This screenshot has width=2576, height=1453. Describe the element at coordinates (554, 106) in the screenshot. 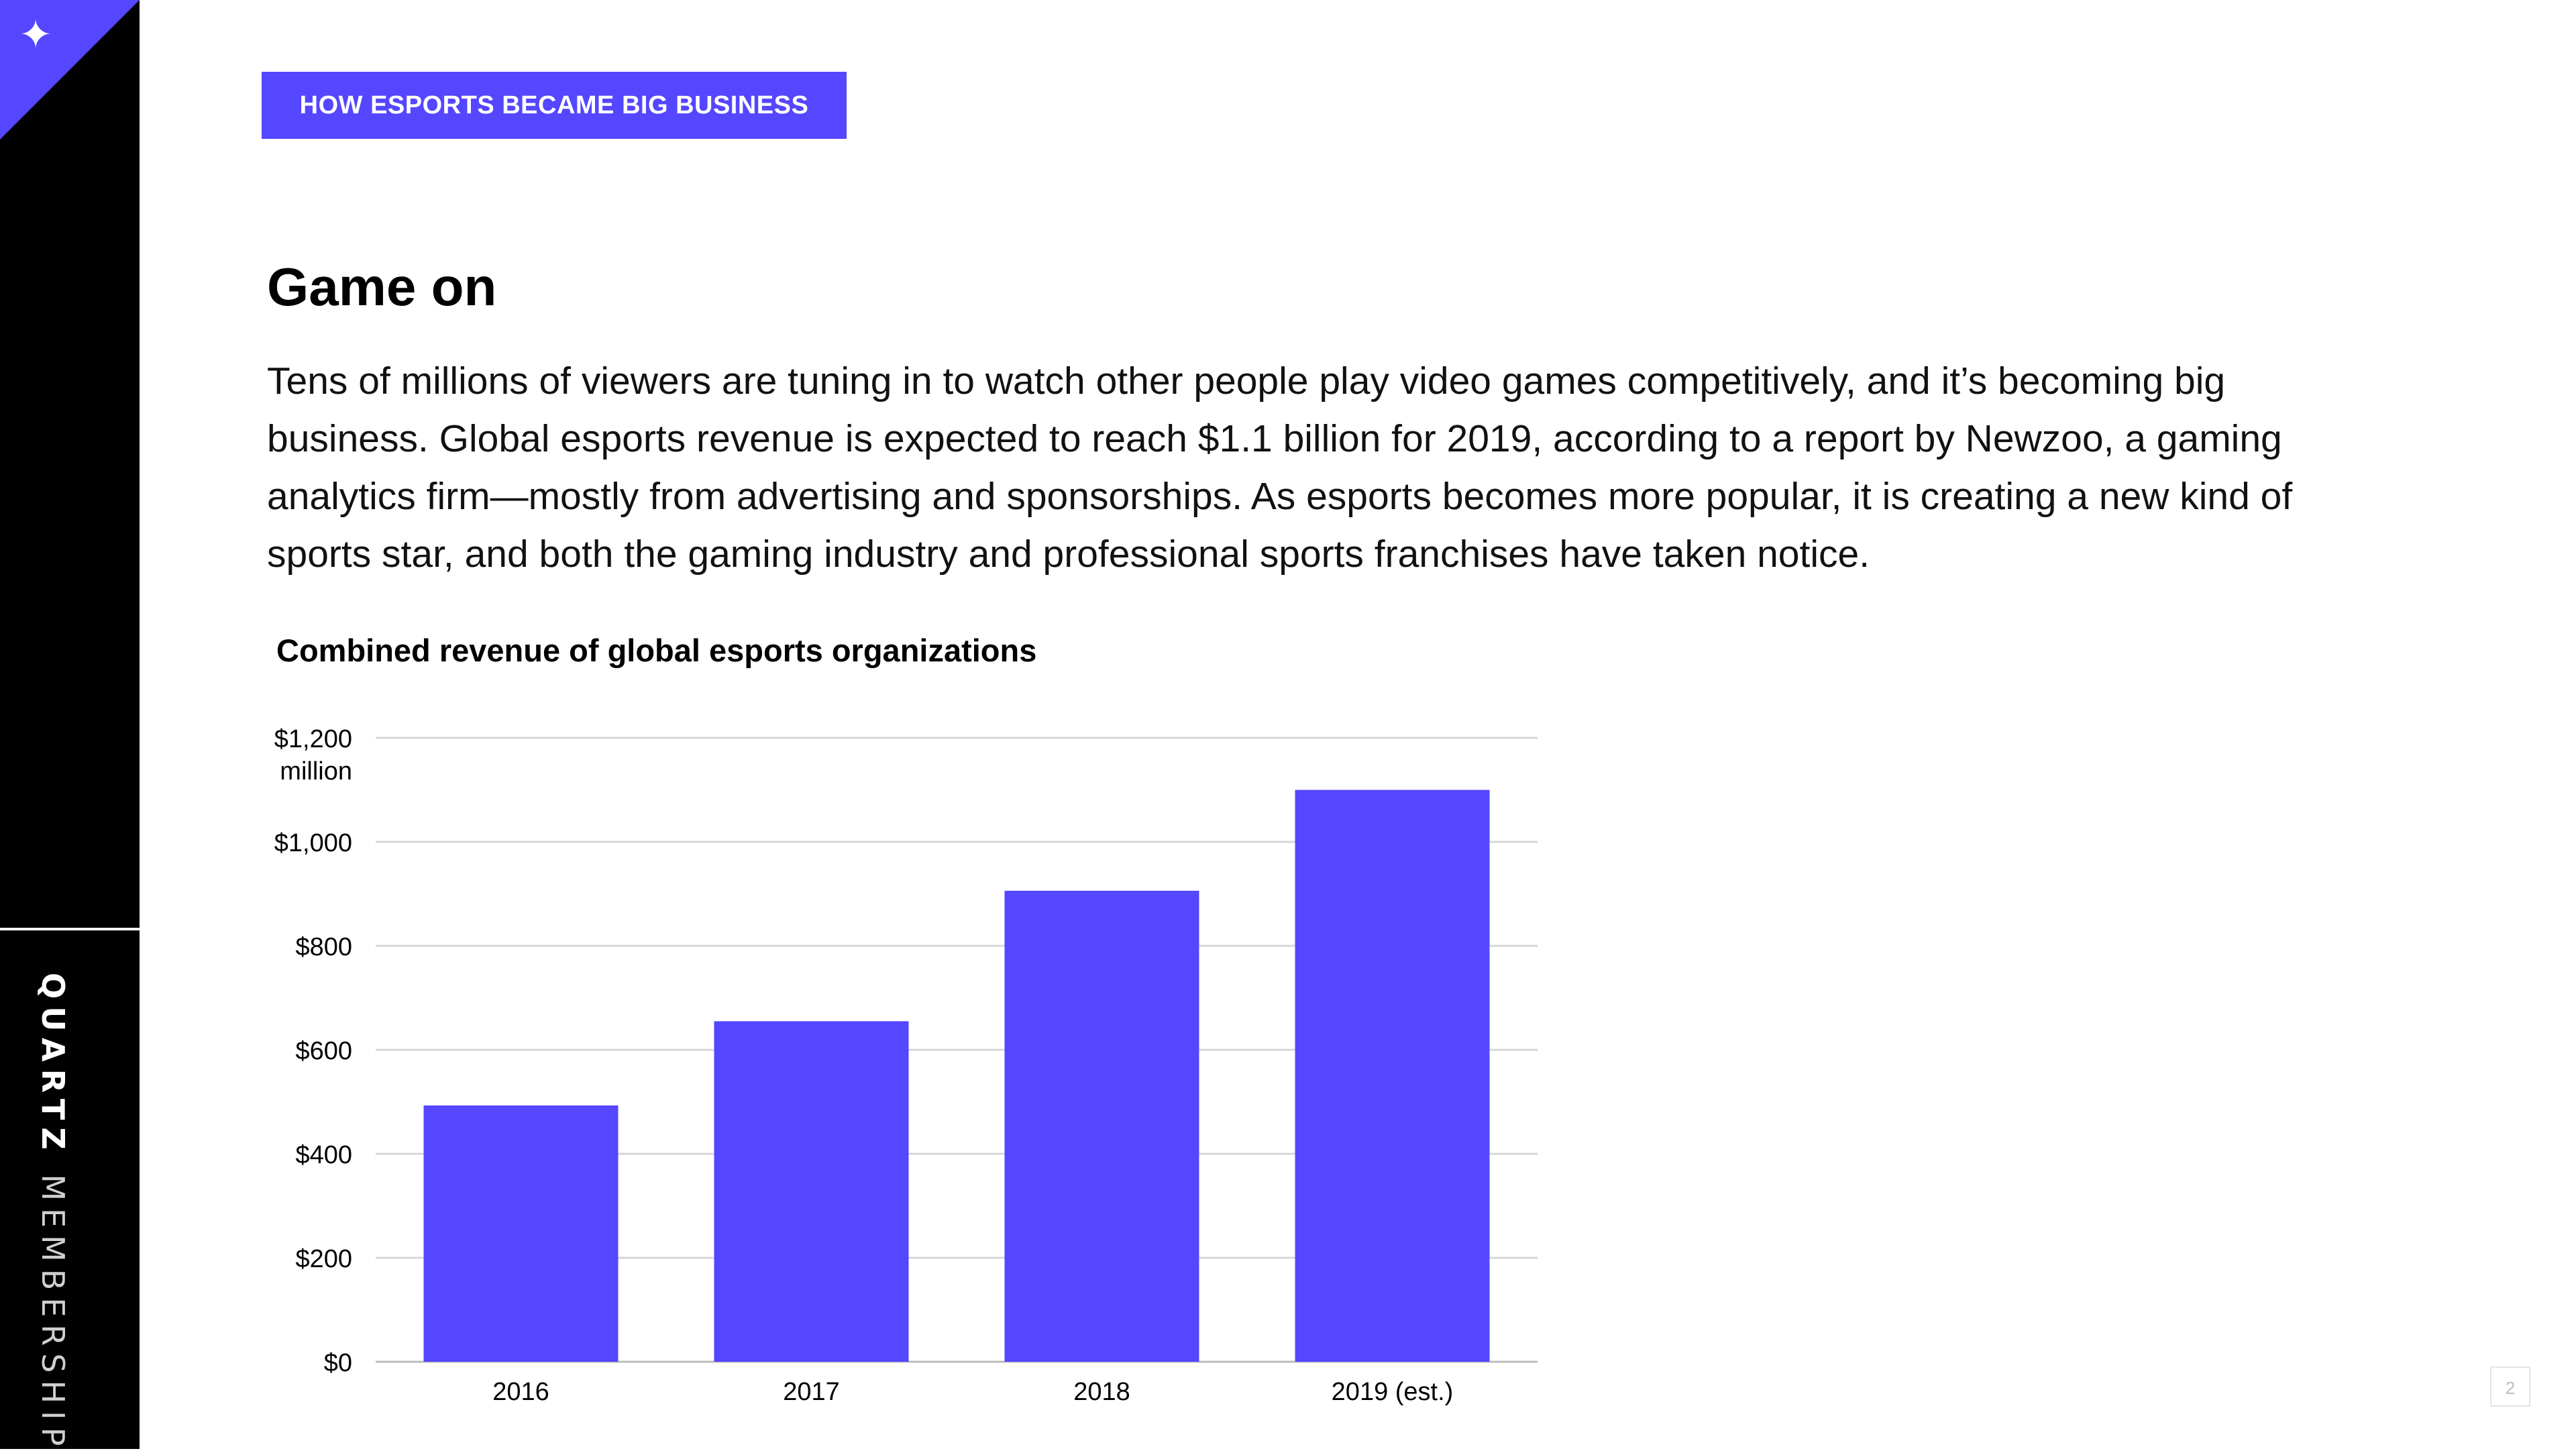

I see `section-kicker: HOW ESPORTS BECAME BIG BUSINESS` at that location.